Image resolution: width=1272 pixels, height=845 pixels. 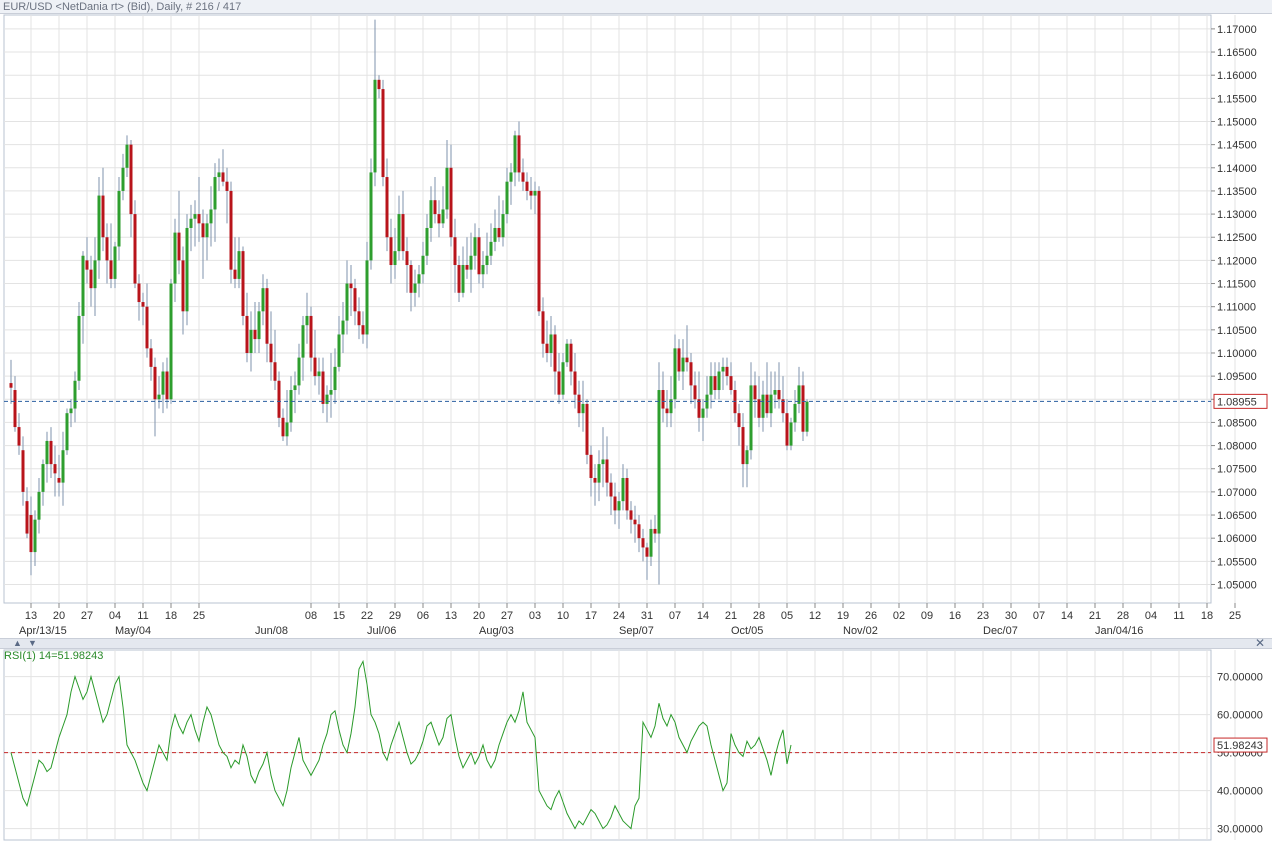 What do you see at coordinates (1259, 643) in the screenshot?
I see `close-icon: ✕` at bounding box center [1259, 643].